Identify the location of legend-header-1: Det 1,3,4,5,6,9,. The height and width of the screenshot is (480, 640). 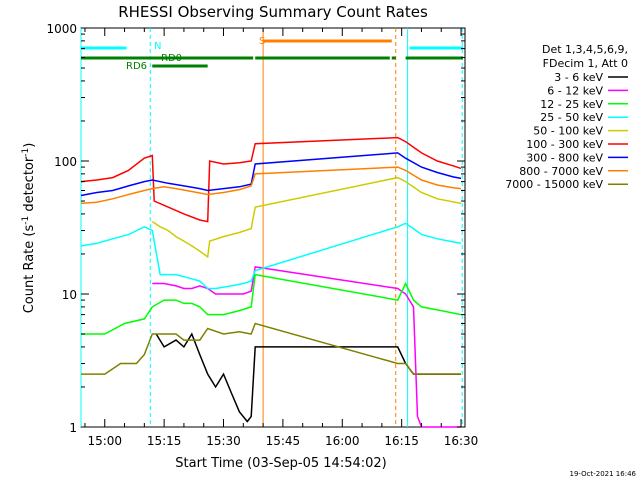
(585, 49).